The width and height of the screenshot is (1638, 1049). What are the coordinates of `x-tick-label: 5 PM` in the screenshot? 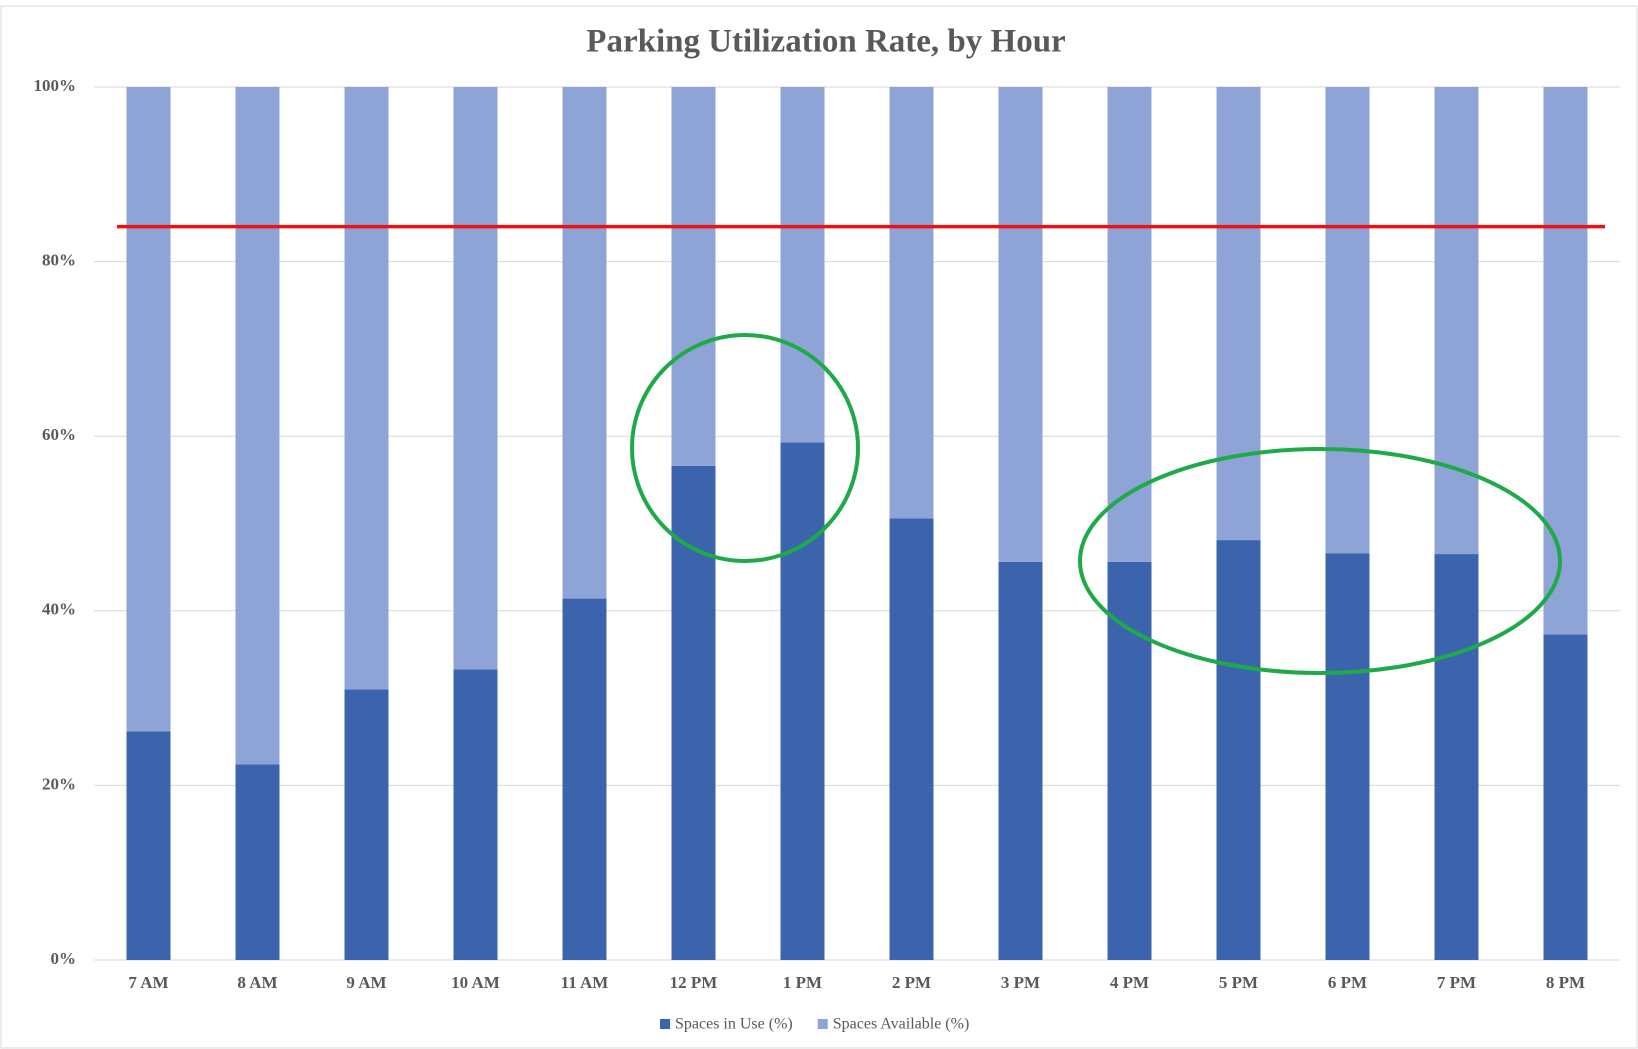 It's located at (1238, 982).